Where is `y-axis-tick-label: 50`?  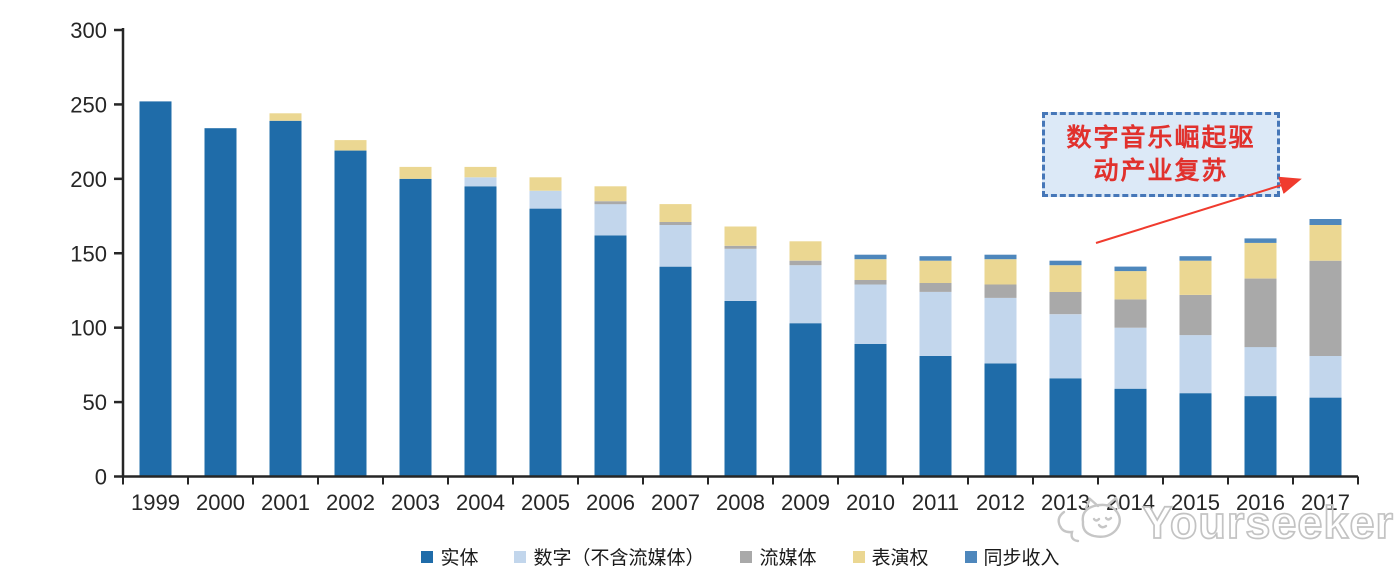 y-axis-tick-label: 50 is located at coordinates (95, 402).